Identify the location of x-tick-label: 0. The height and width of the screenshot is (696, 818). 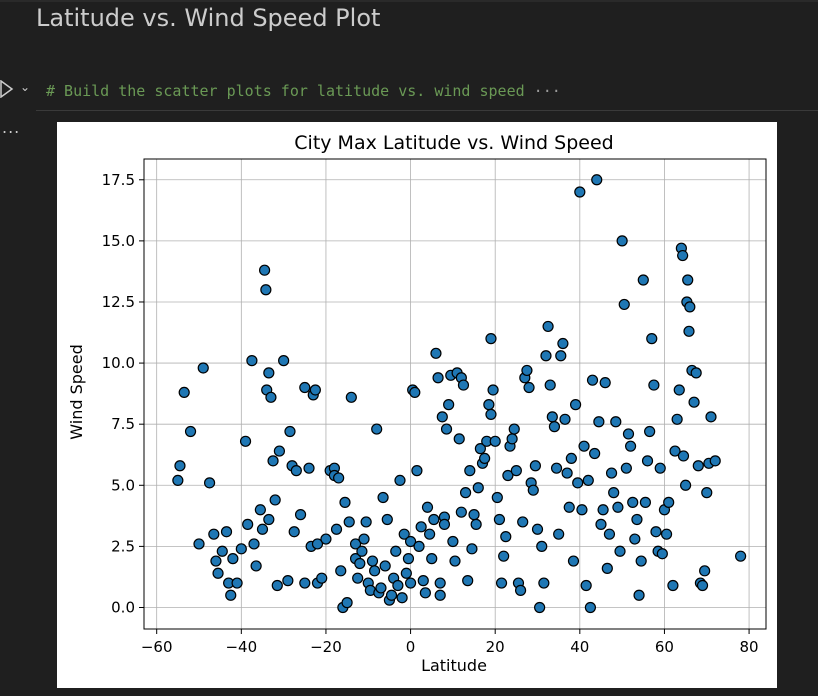
(411, 647).